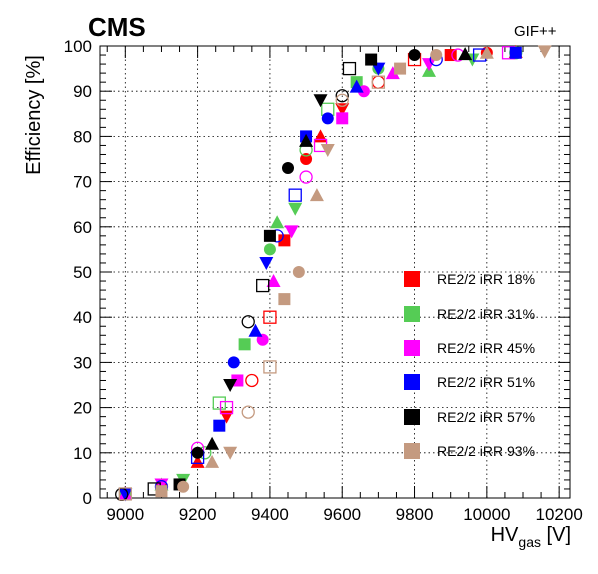 This screenshot has width=598, height=574. What do you see at coordinates (486, 416) in the screenshot?
I see `legend-label: RE2/2 iRR 57%` at bounding box center [486, 416].